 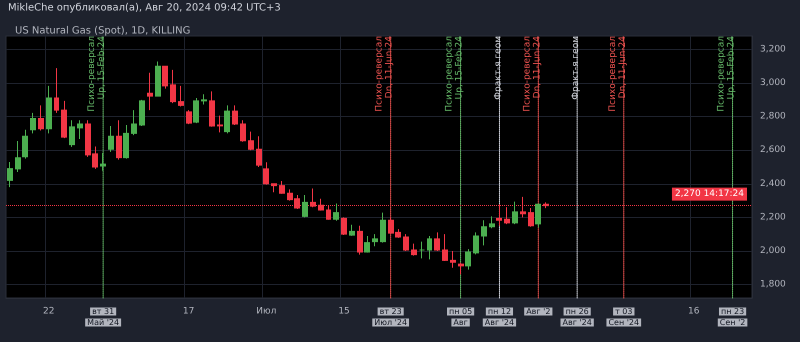 I want to click on x-tick-label: Июл, so click(x=266, y=311).